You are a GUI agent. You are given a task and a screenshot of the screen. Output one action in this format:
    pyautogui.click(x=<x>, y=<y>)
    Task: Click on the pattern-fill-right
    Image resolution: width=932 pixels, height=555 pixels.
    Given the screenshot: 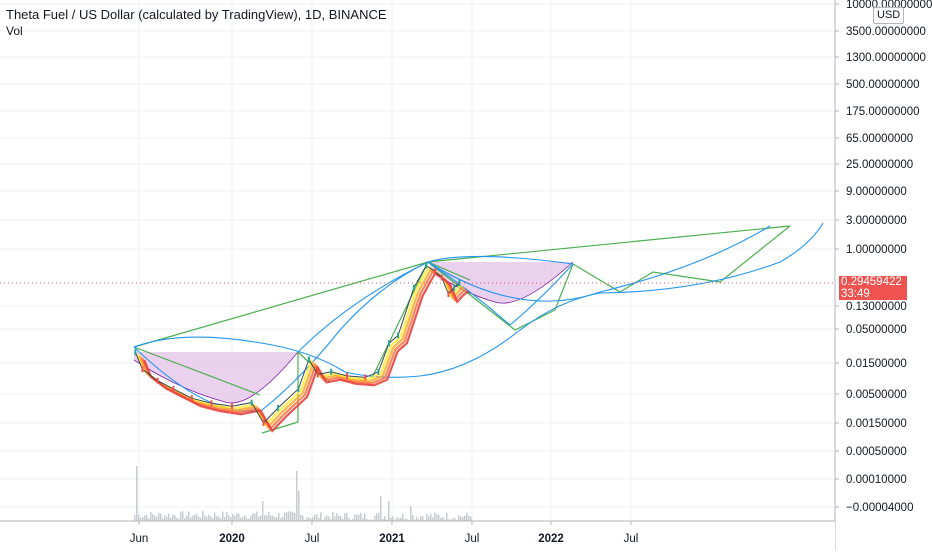 What is the action you would take?
    pyautogui.click(x=501, y=283)
    